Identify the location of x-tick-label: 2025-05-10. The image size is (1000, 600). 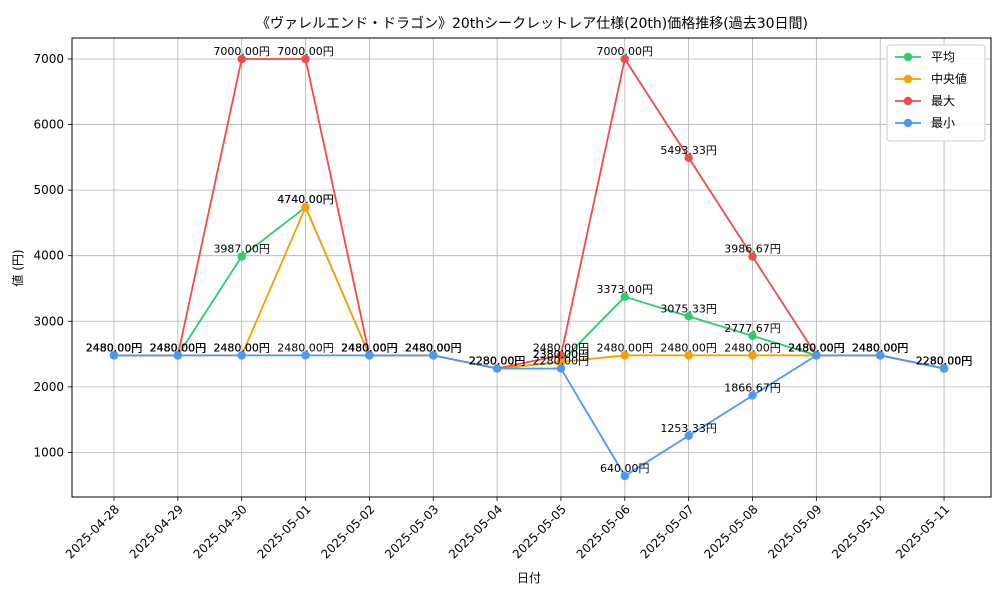
(858, 531).